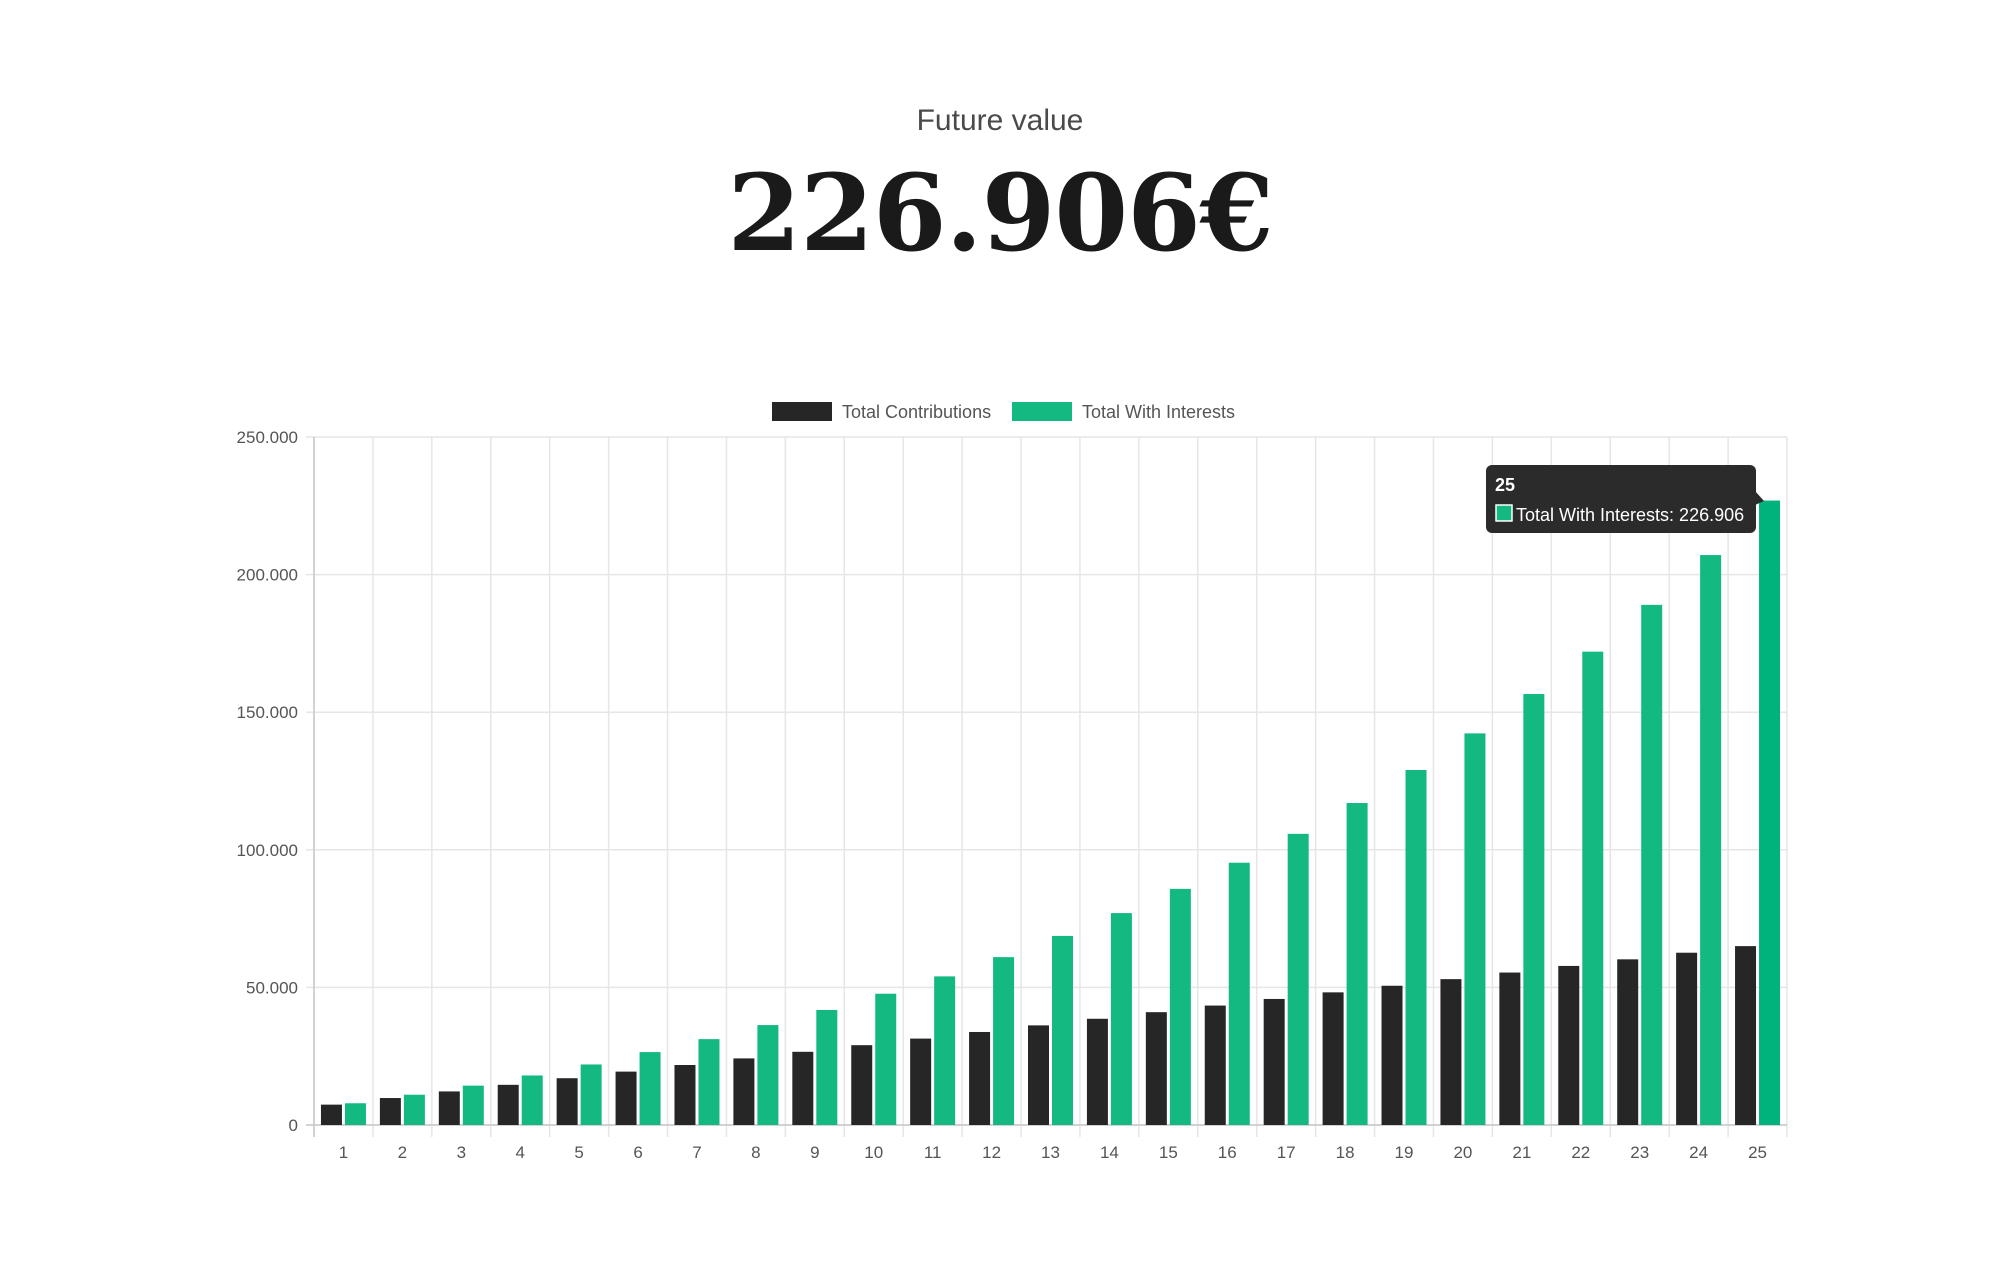  I want to click on x-tick-label: 22, so click(1580, 1152).